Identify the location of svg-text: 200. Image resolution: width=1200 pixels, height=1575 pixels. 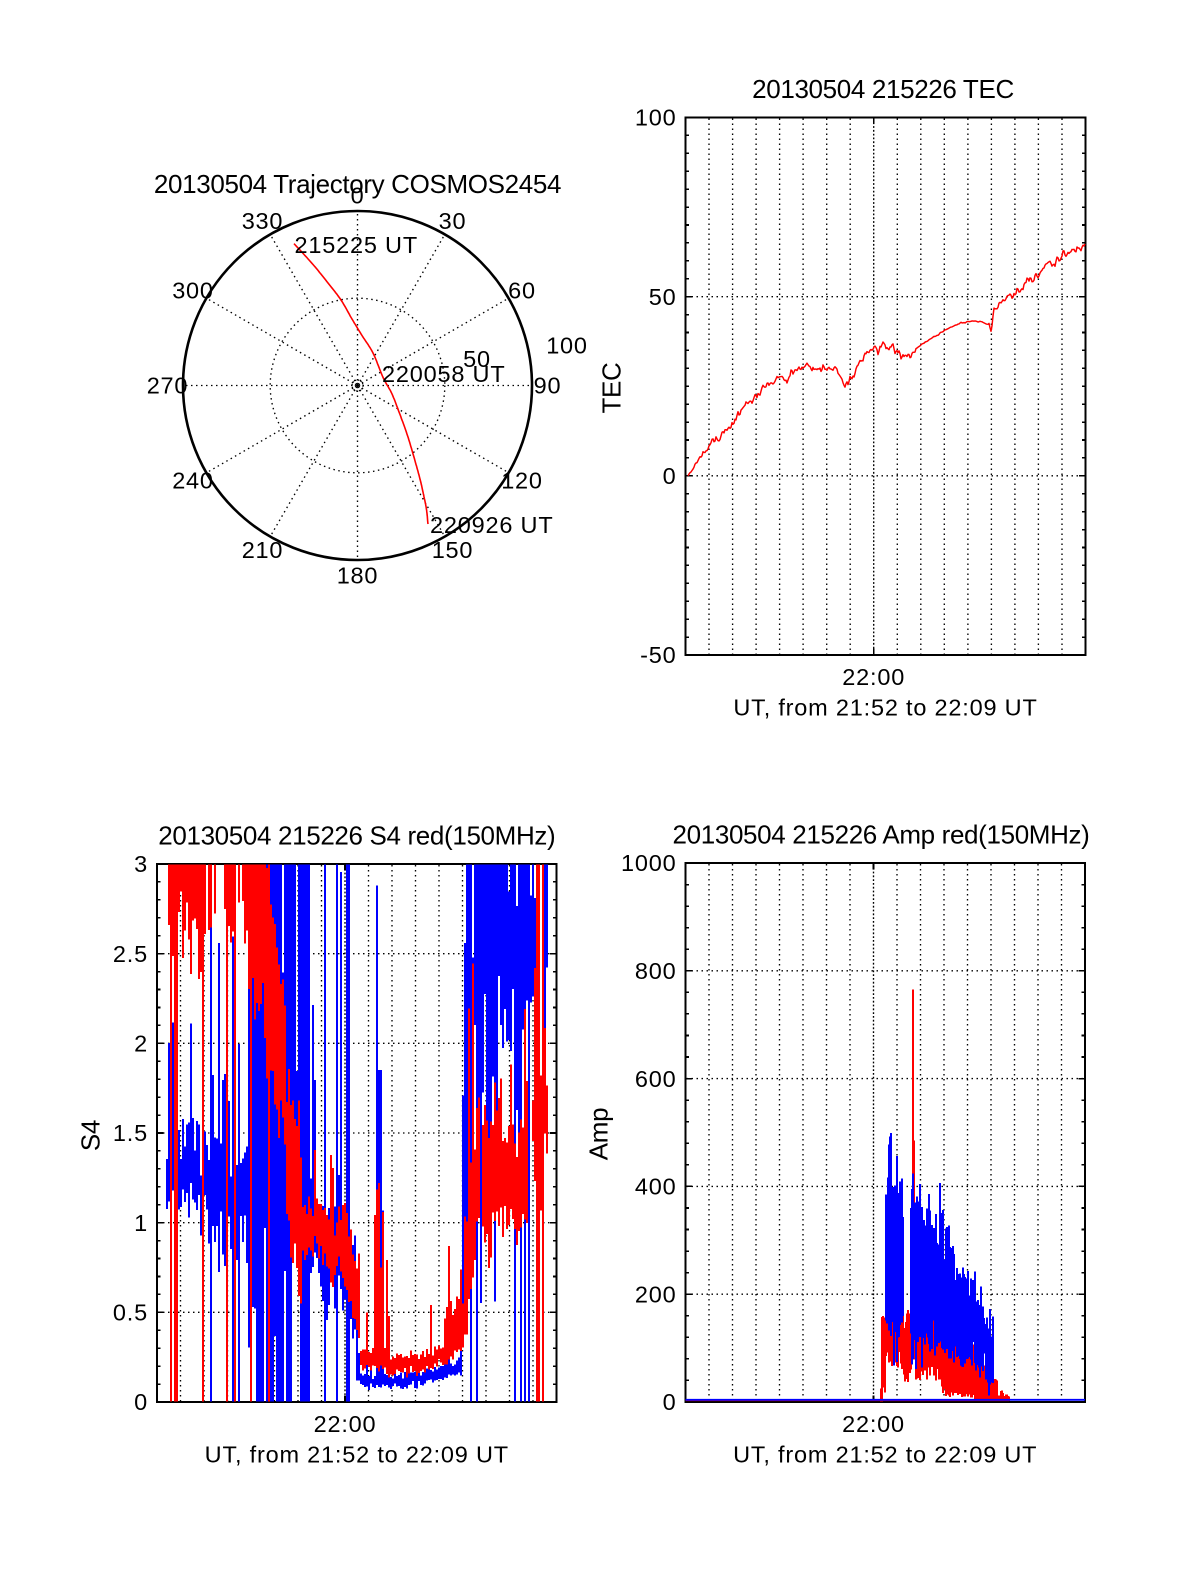
(656, 1294).